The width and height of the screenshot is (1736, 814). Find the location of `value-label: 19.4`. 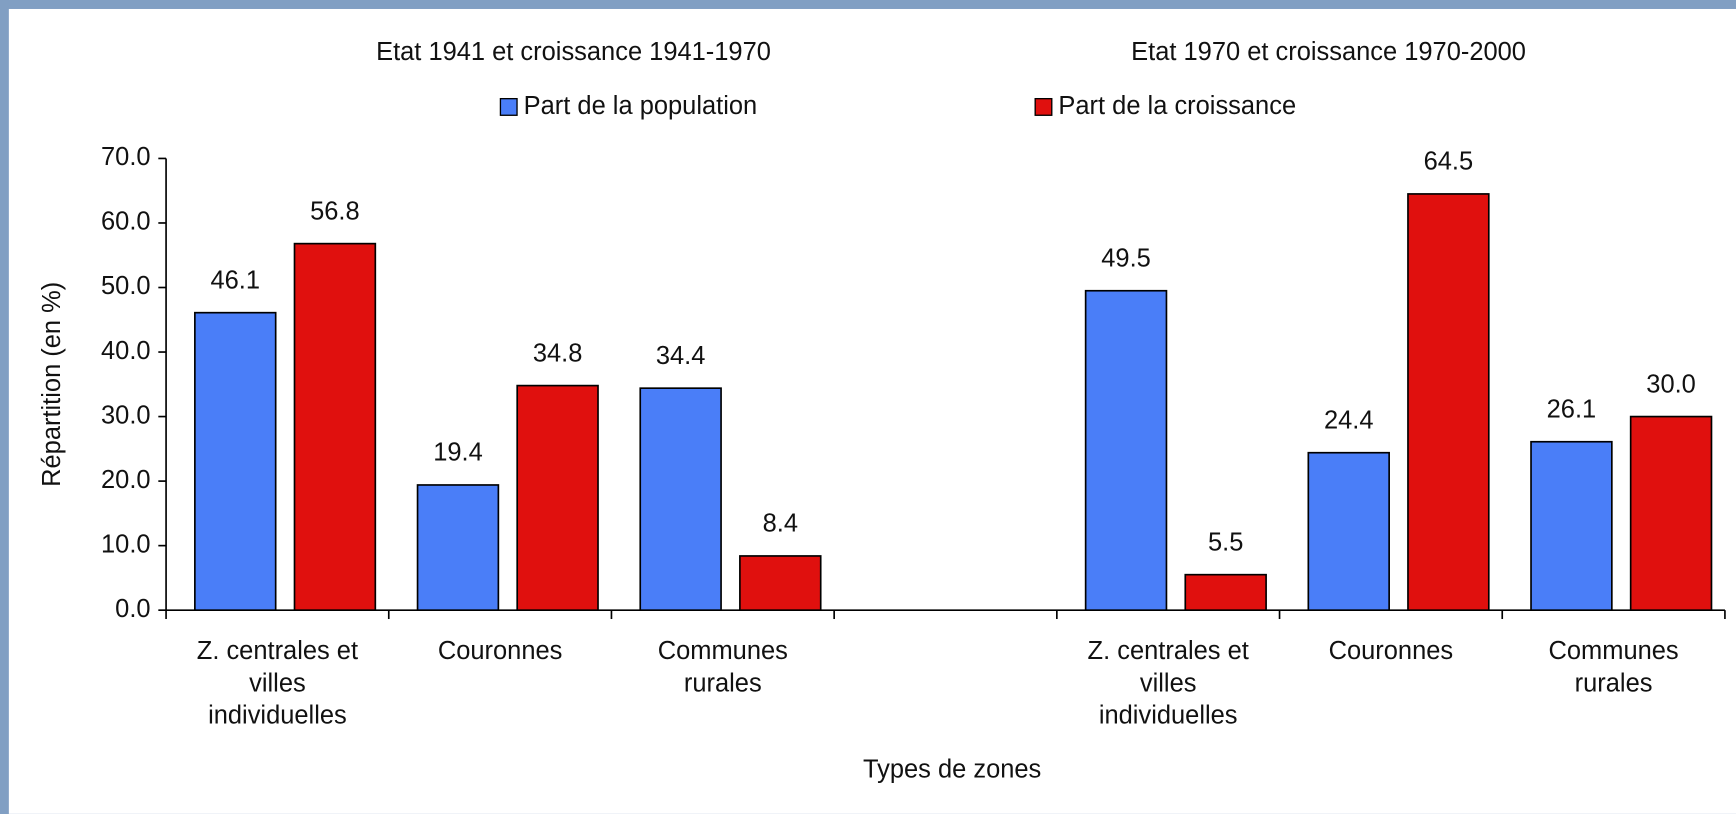

value-label: 19.4 is located at coordinates (458, 453).